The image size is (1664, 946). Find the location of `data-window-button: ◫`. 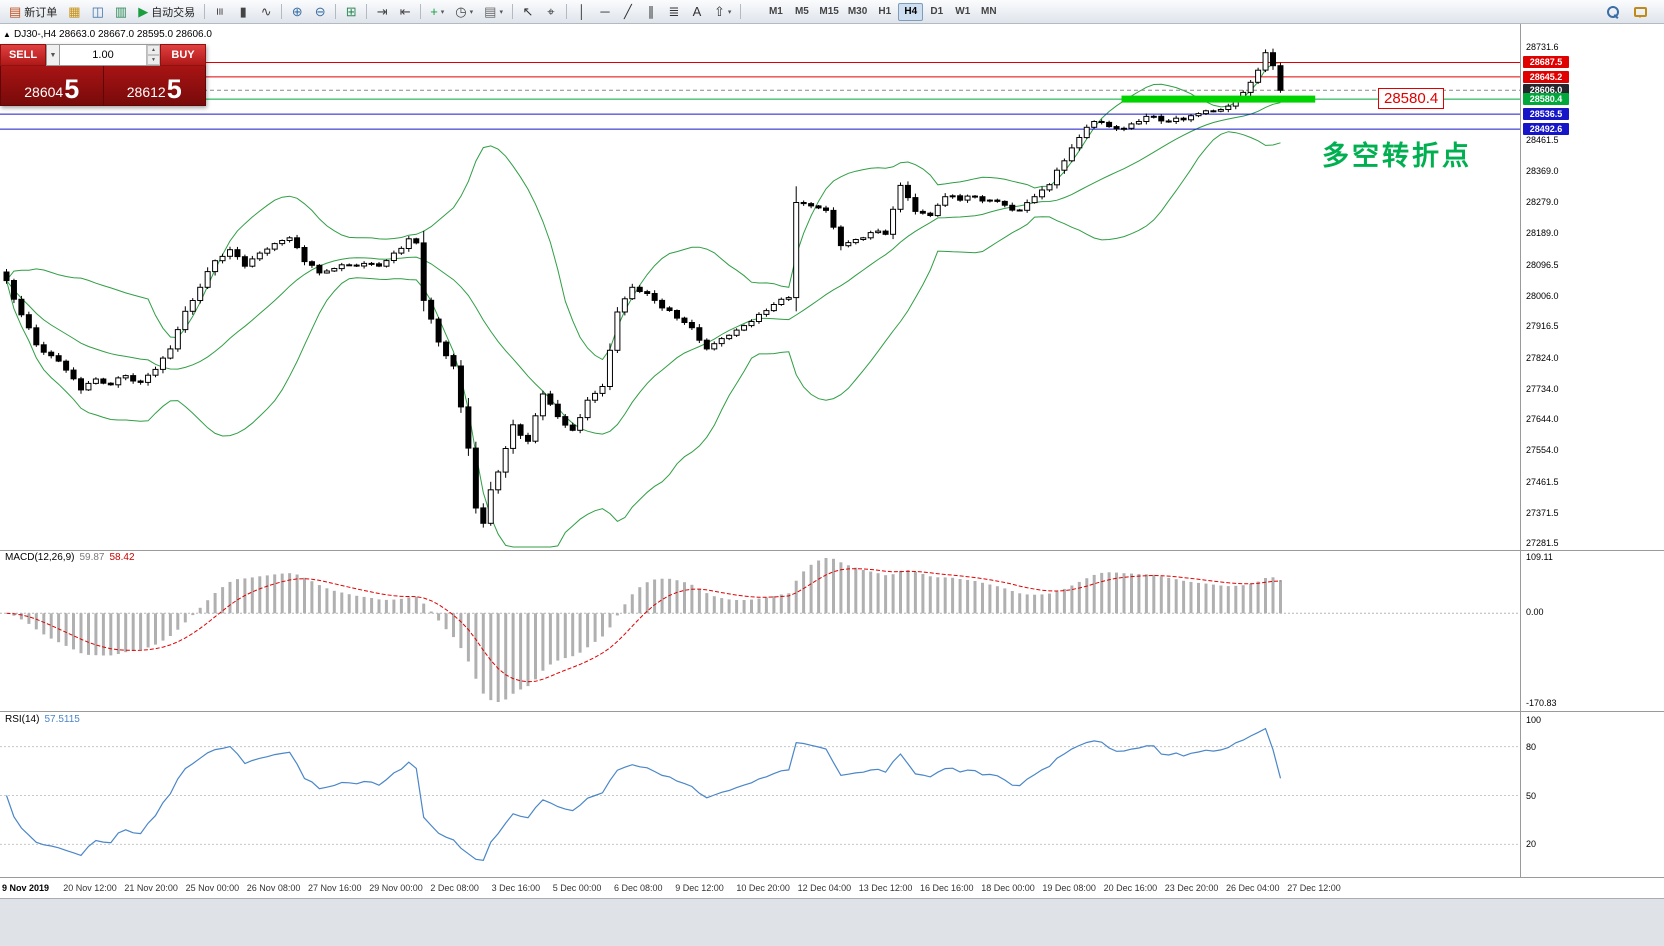

data-window-button: ◫ is located at coordinates (98, 12).